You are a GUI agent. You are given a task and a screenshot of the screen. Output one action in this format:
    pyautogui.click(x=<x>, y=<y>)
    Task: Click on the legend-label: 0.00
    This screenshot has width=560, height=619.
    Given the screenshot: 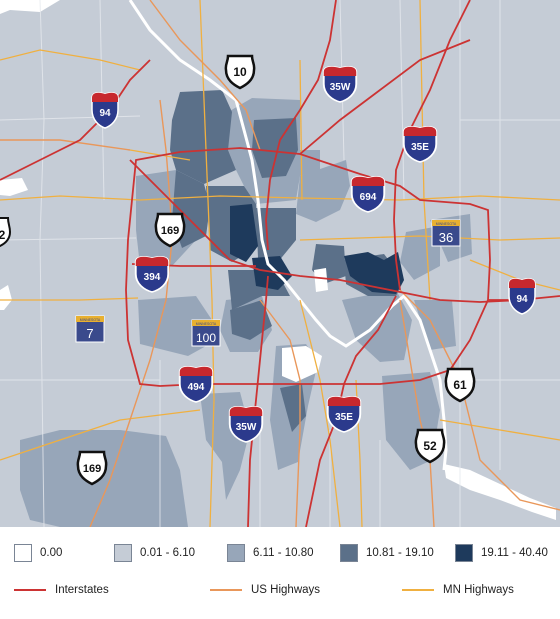 What is the action you would take?
    pyautogui.click(x=51, y=553)
    